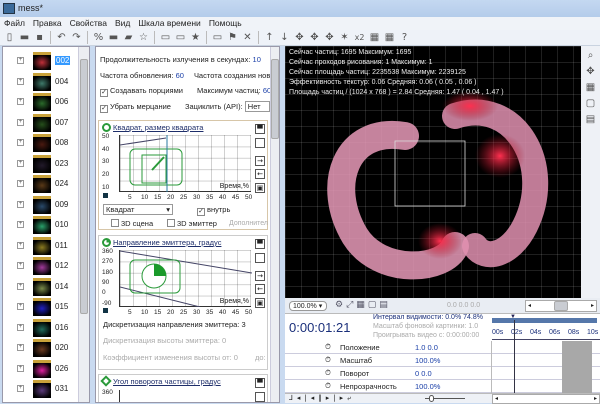 Image resolution: width=600 pixels, height=404 pixels. What do you see at coordinates (98, 37) in the screenshot?
I see `percent-icon: %` at bounding box center [98, 37].